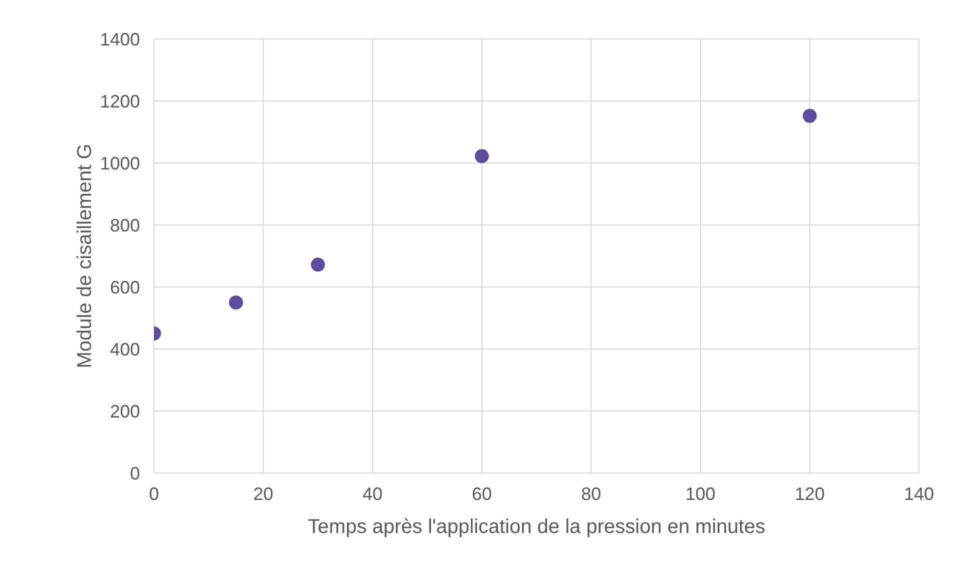 This screenshot has width=955, height=577. What do you see at coordinates (154, 494) in the screenshot?
I see `x-tick-label: 0` at bounding box center [154, 494].